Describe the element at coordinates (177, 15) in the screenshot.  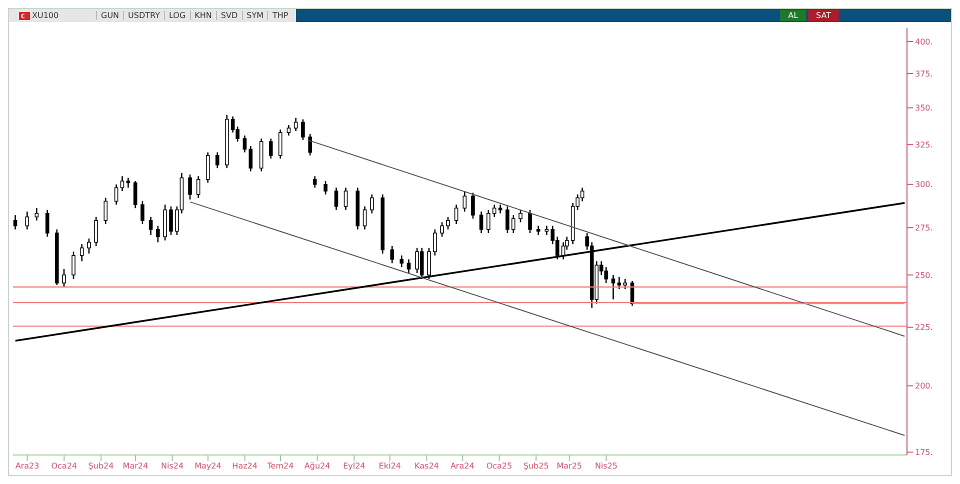
I see `text: LOG` at that location.